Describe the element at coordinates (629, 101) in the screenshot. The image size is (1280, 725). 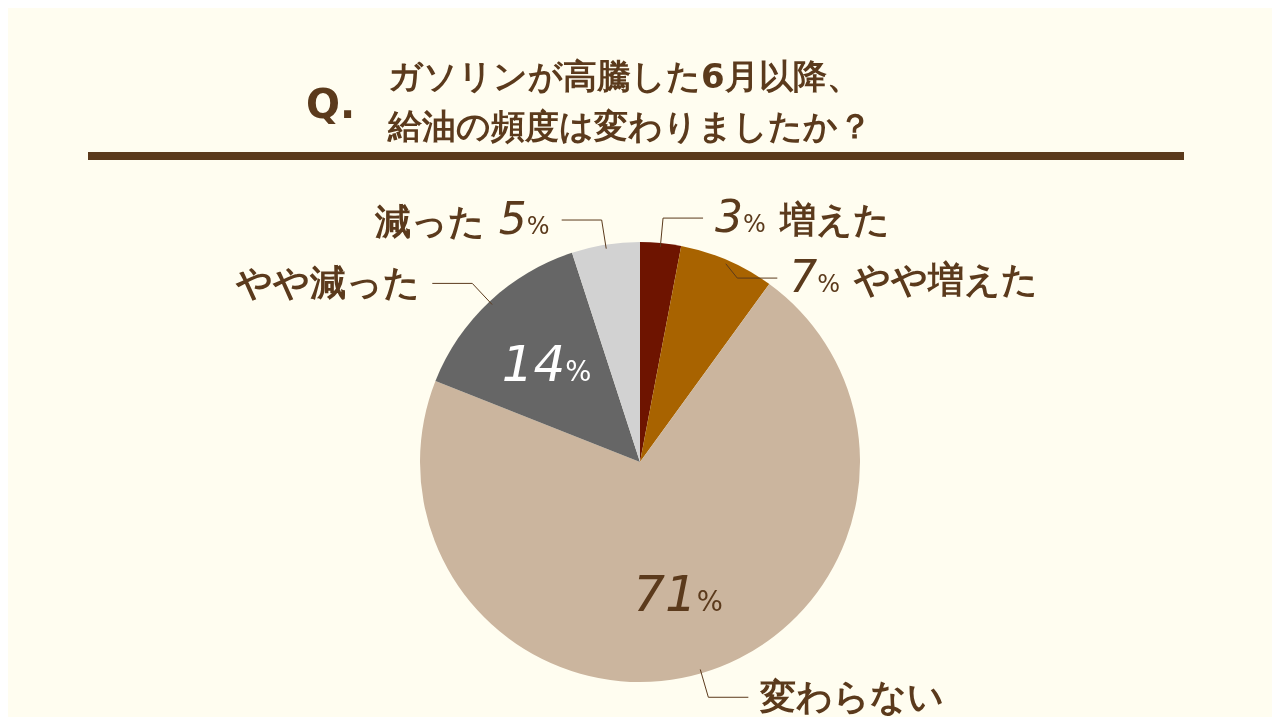
I see `chart-subtitle: ガソリンが高騰した6月以降、給油の頻度は変わりましたか？` at that location.